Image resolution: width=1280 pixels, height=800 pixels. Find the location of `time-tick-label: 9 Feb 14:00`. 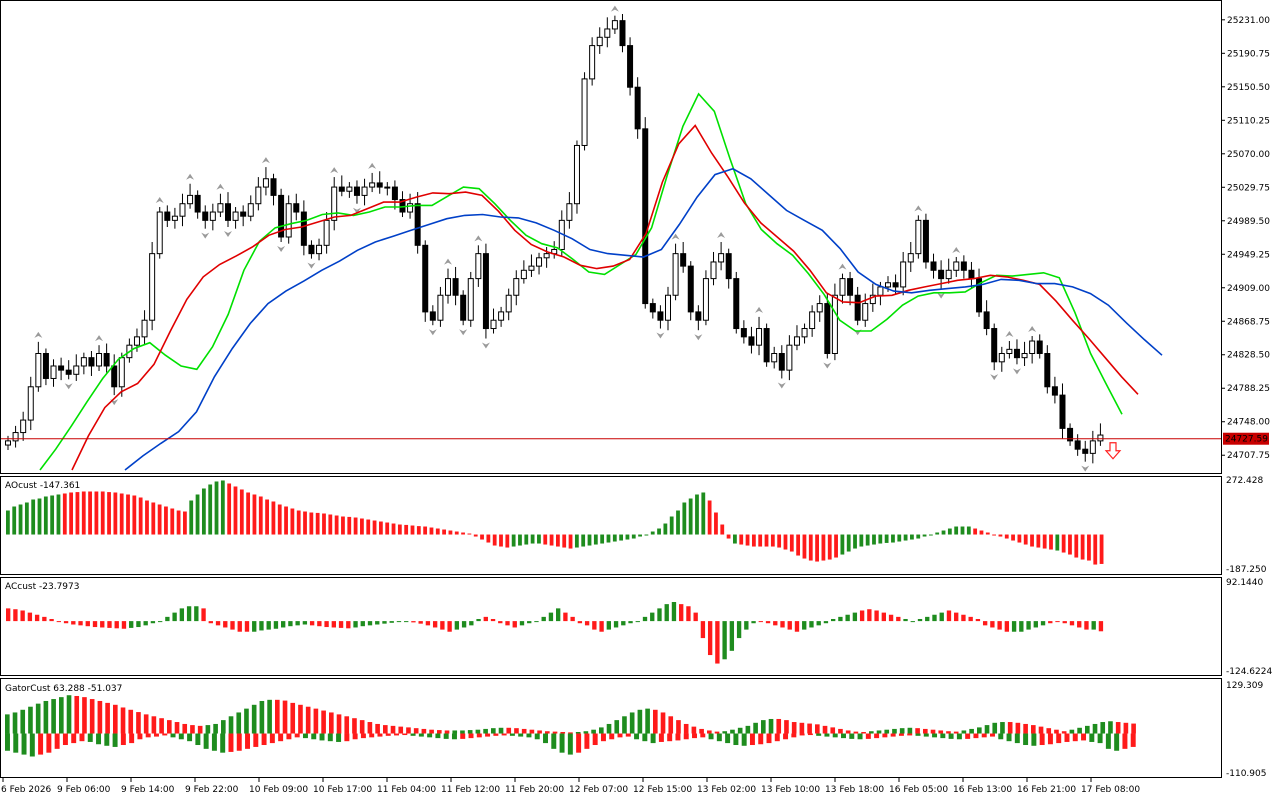

time-tick-label: 9 Feb 14:00 is located at coordinates (148, 790).